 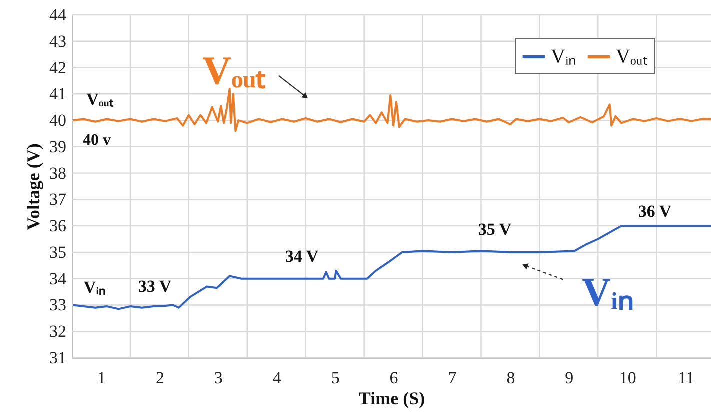 I want to click on x-tick-label: 5, so click(x=335, y=378).